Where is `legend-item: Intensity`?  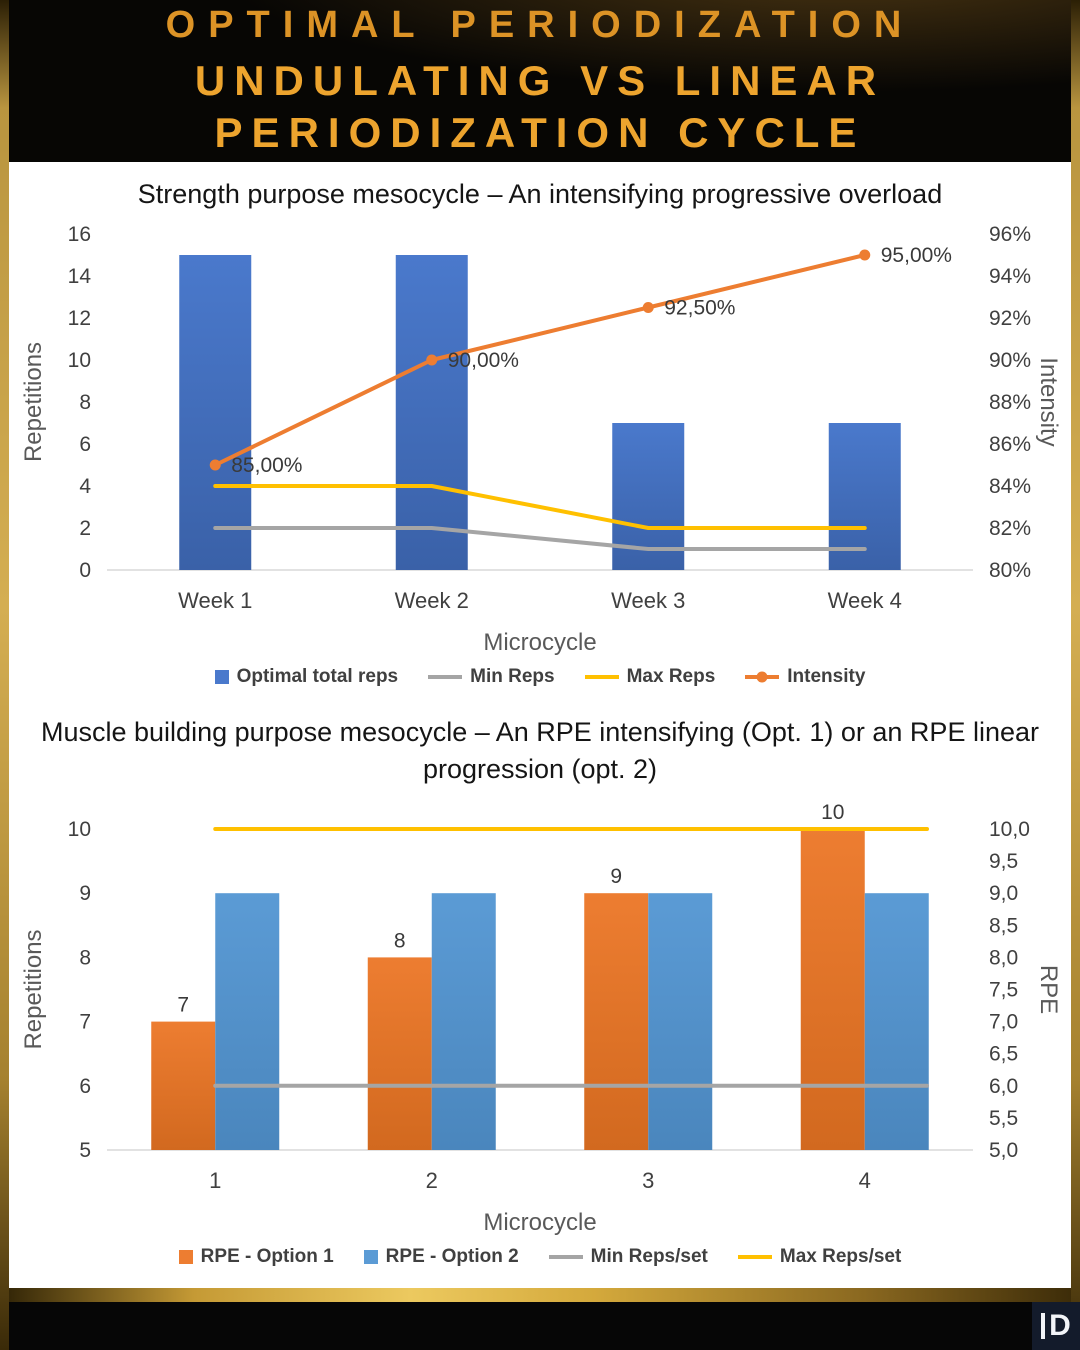 legend-item: Intensity is located at coordinates (805, 677).